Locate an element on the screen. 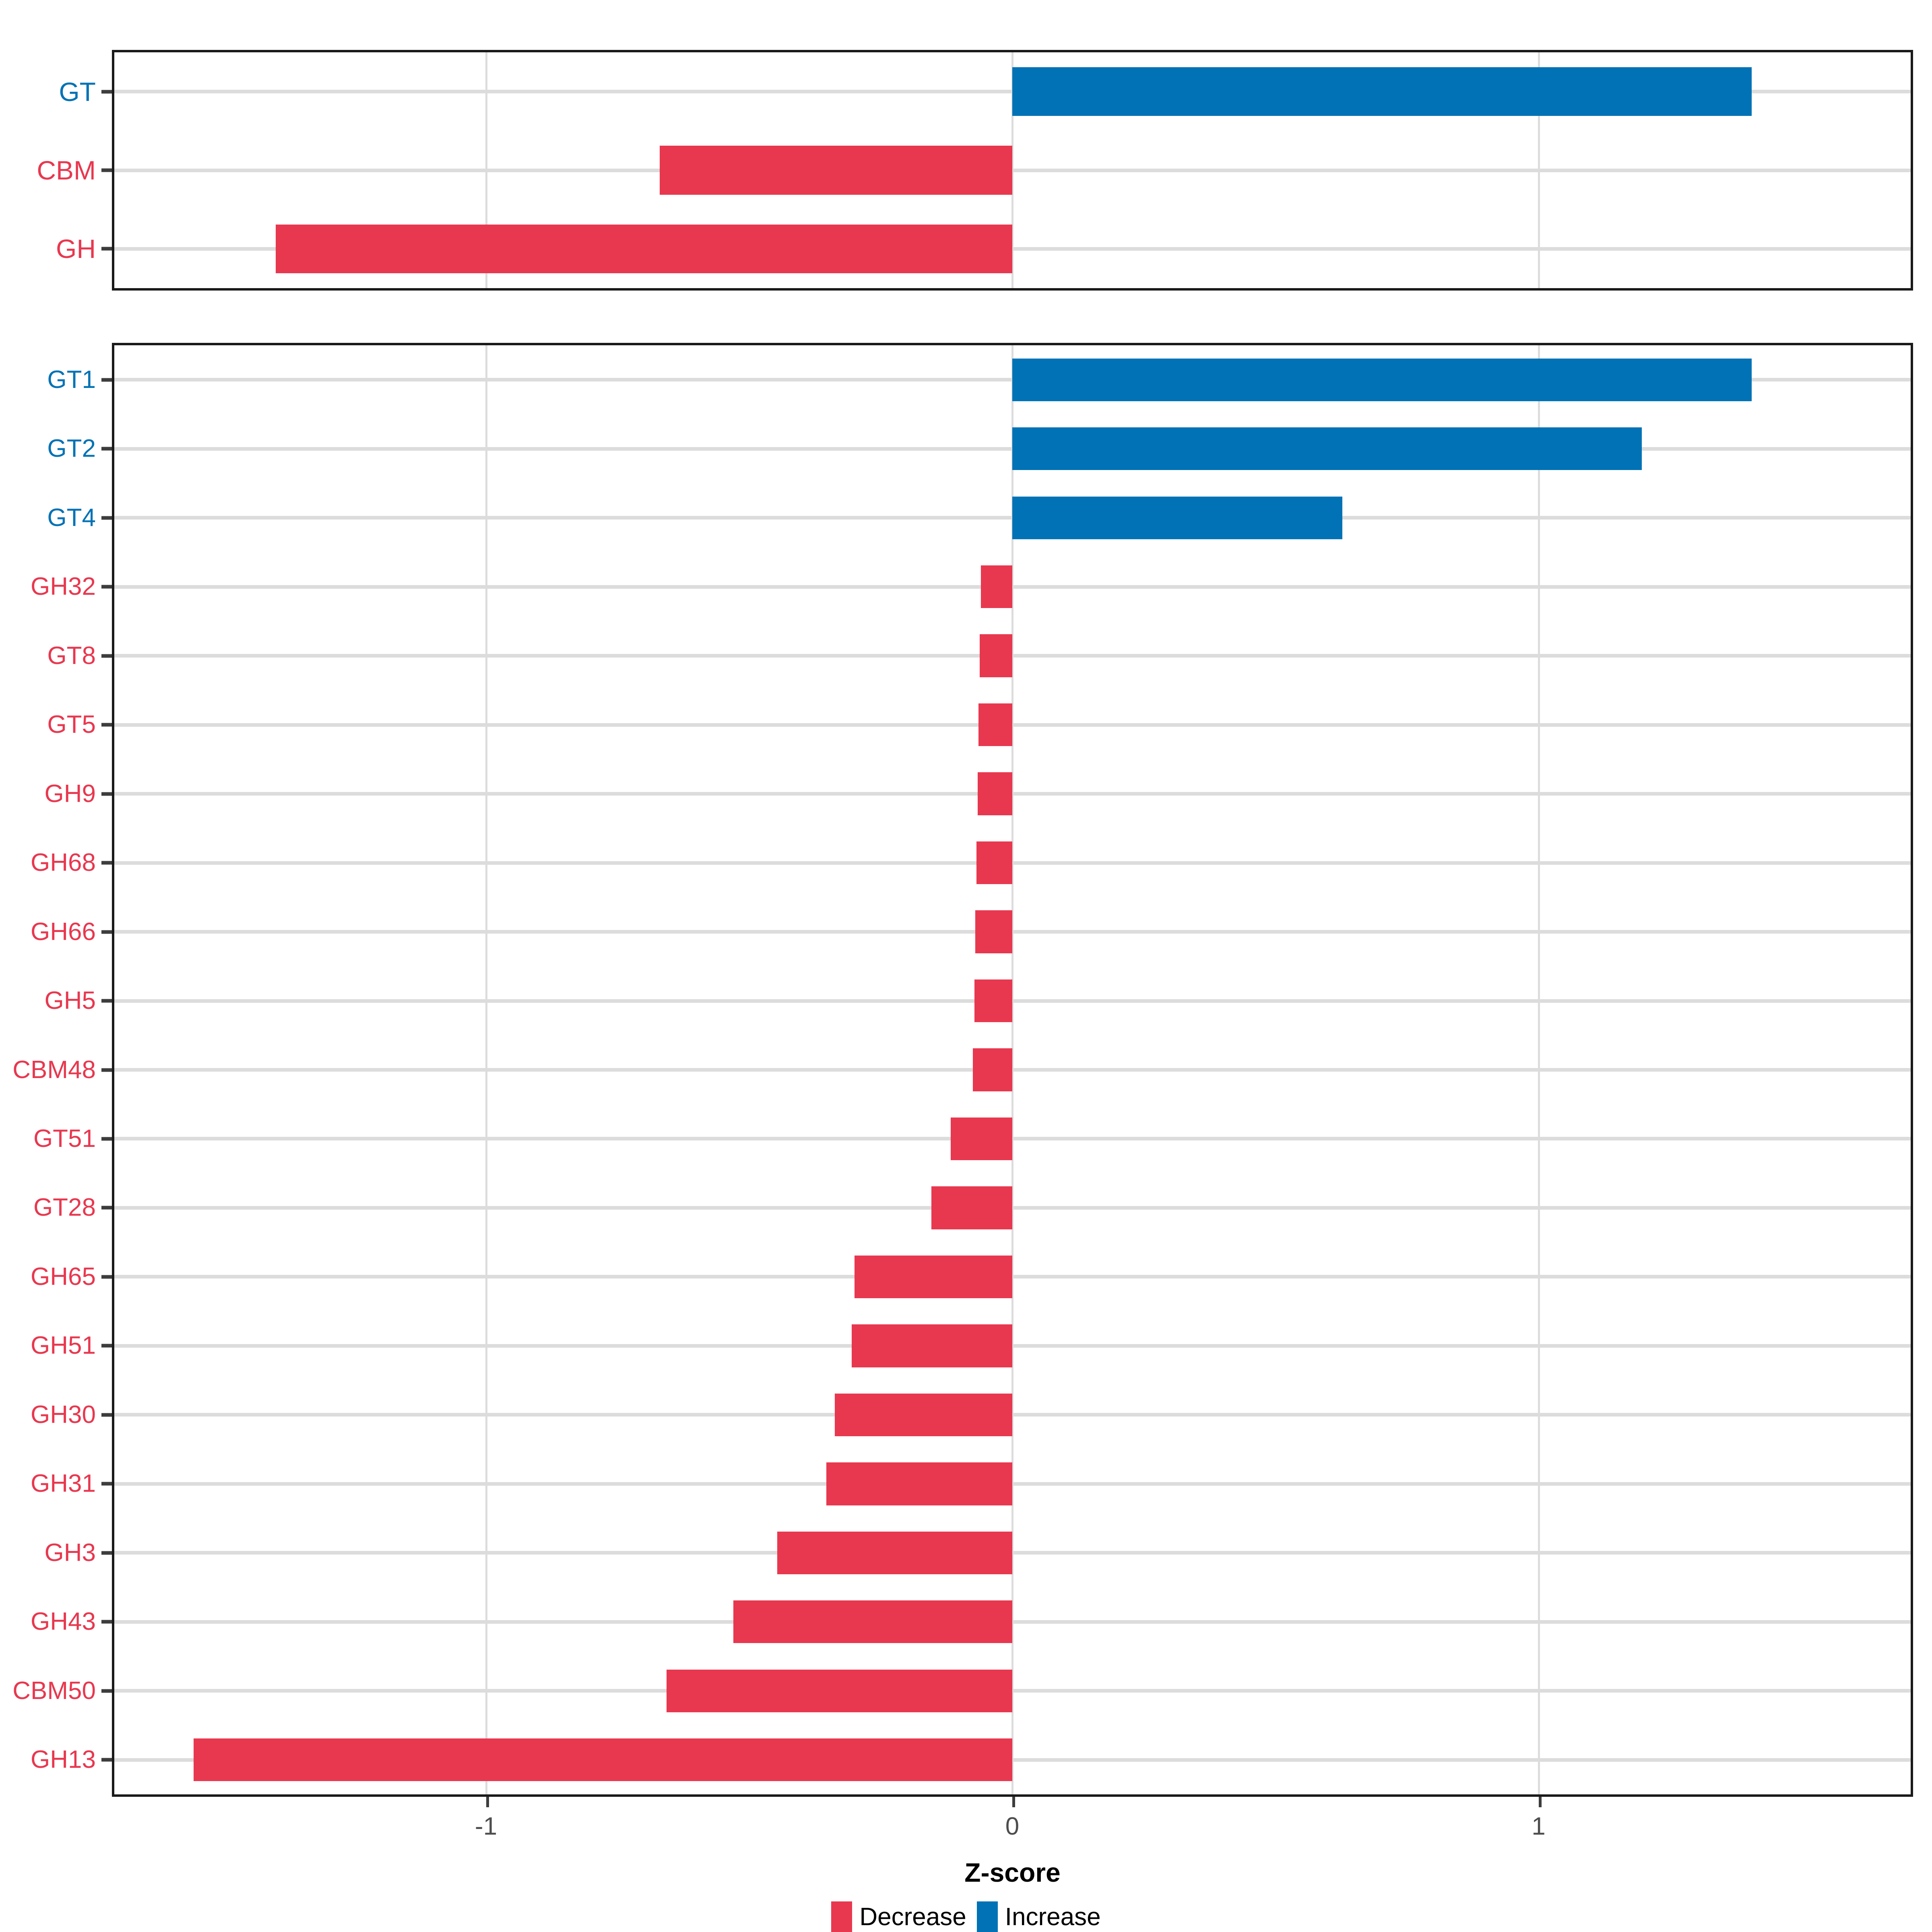 The image size is (1932, 1932). panel-class-level is located at coordinates (1012, 170).